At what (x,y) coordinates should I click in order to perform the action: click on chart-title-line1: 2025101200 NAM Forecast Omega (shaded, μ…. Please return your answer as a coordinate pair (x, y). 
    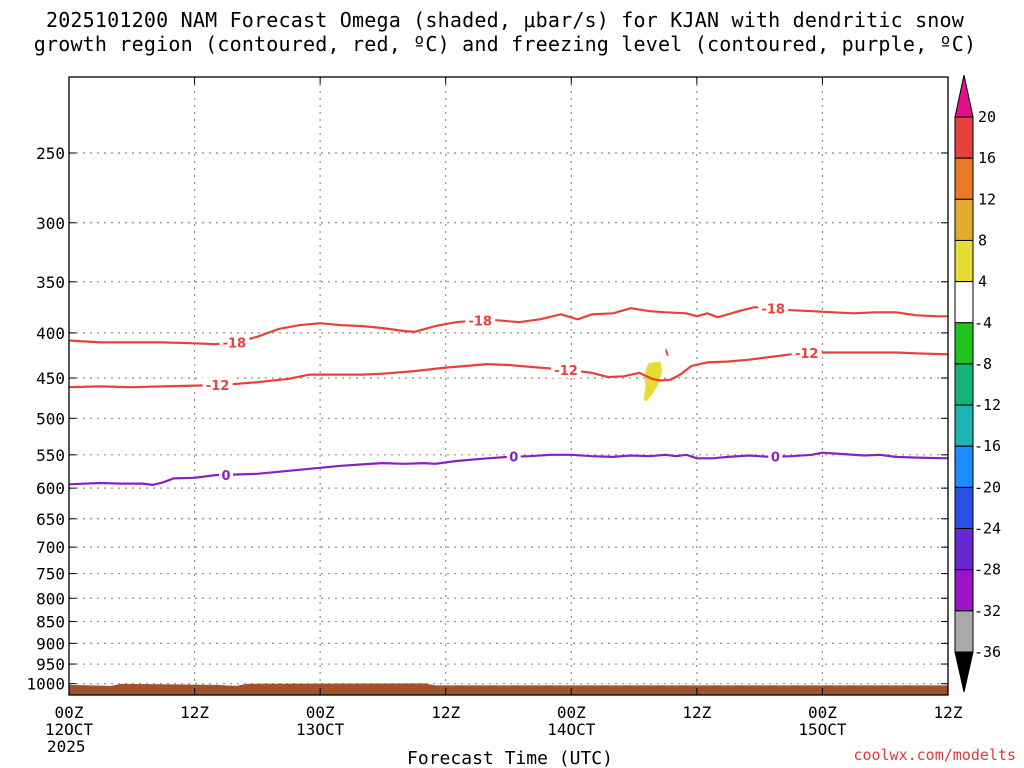
    Looking at the image, I should click on (505, 20).